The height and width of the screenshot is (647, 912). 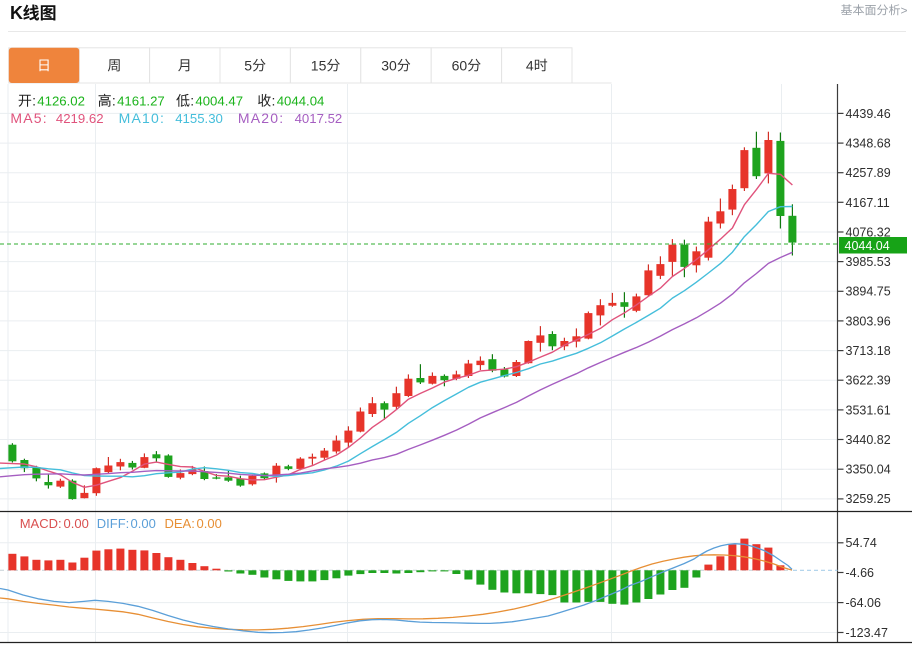 What do you see at coordinates (141, 101) in the screenshot?
I see `svg-text: 4161.27` at bounding box center [141, 101].